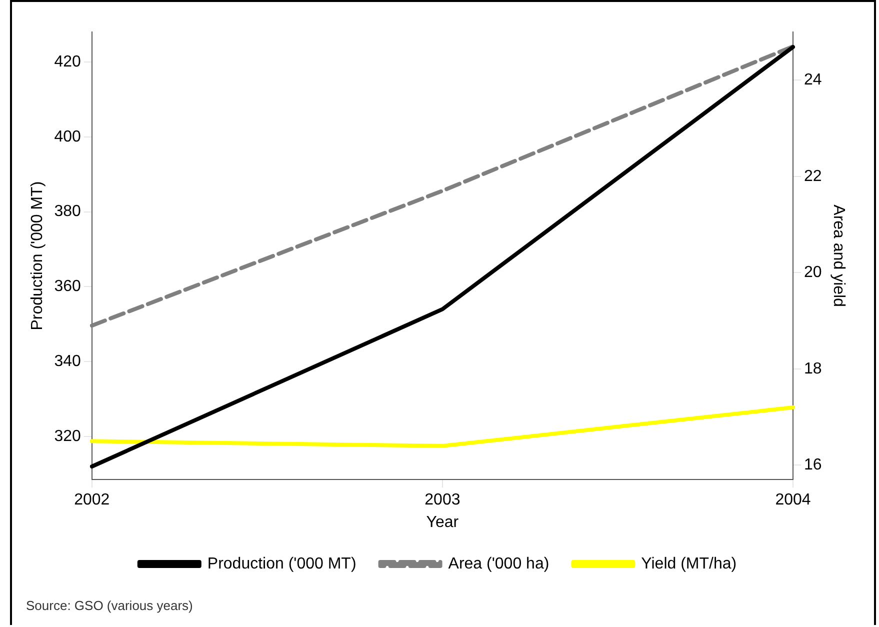 The image size is (879, 627). What do you see at coordinates (281, 563) in the screenshot?
I see `legend-label: Production ('000 MT)` at bounding box center [281, 563].